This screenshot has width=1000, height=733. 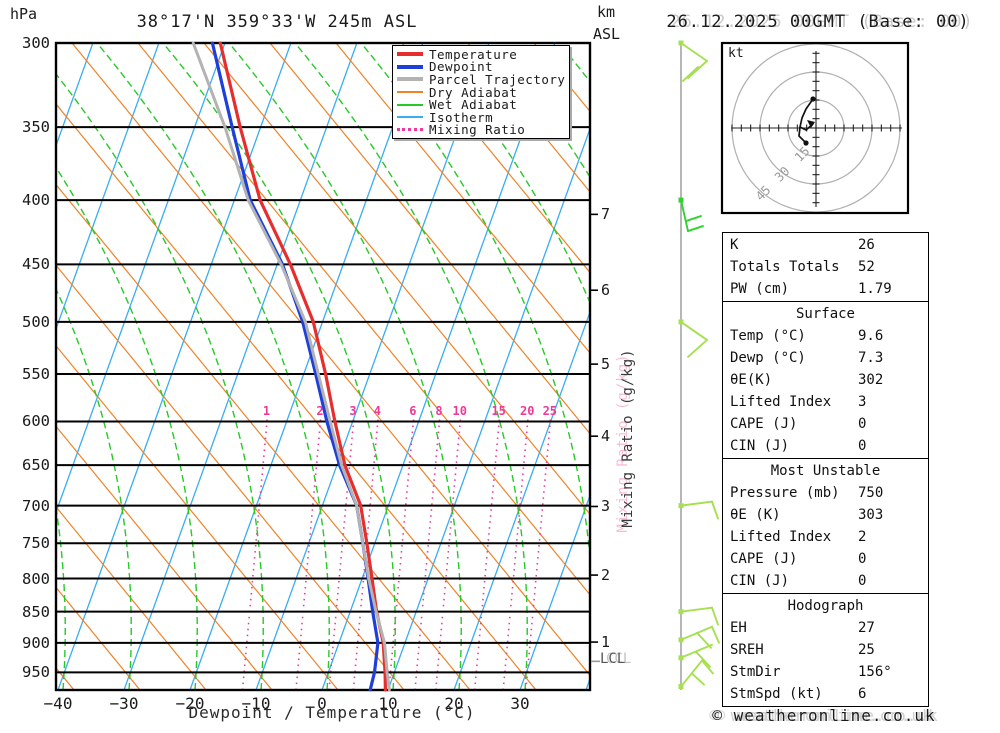 What do you see at coordinates (755, 672) in the screenshot?
I see `table-row-label: StmDir` at bounding box center [755, 672].